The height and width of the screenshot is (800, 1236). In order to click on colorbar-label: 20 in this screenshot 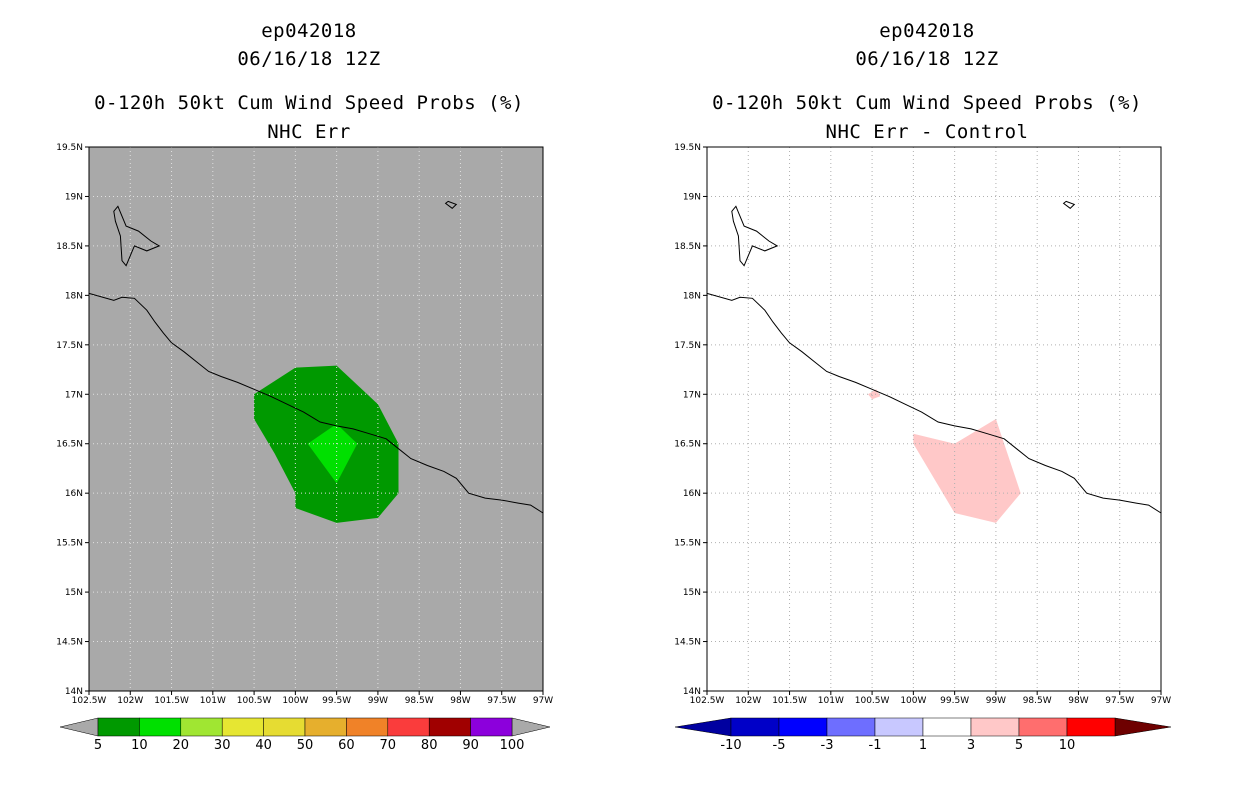, I will do `click(181, 745)`.